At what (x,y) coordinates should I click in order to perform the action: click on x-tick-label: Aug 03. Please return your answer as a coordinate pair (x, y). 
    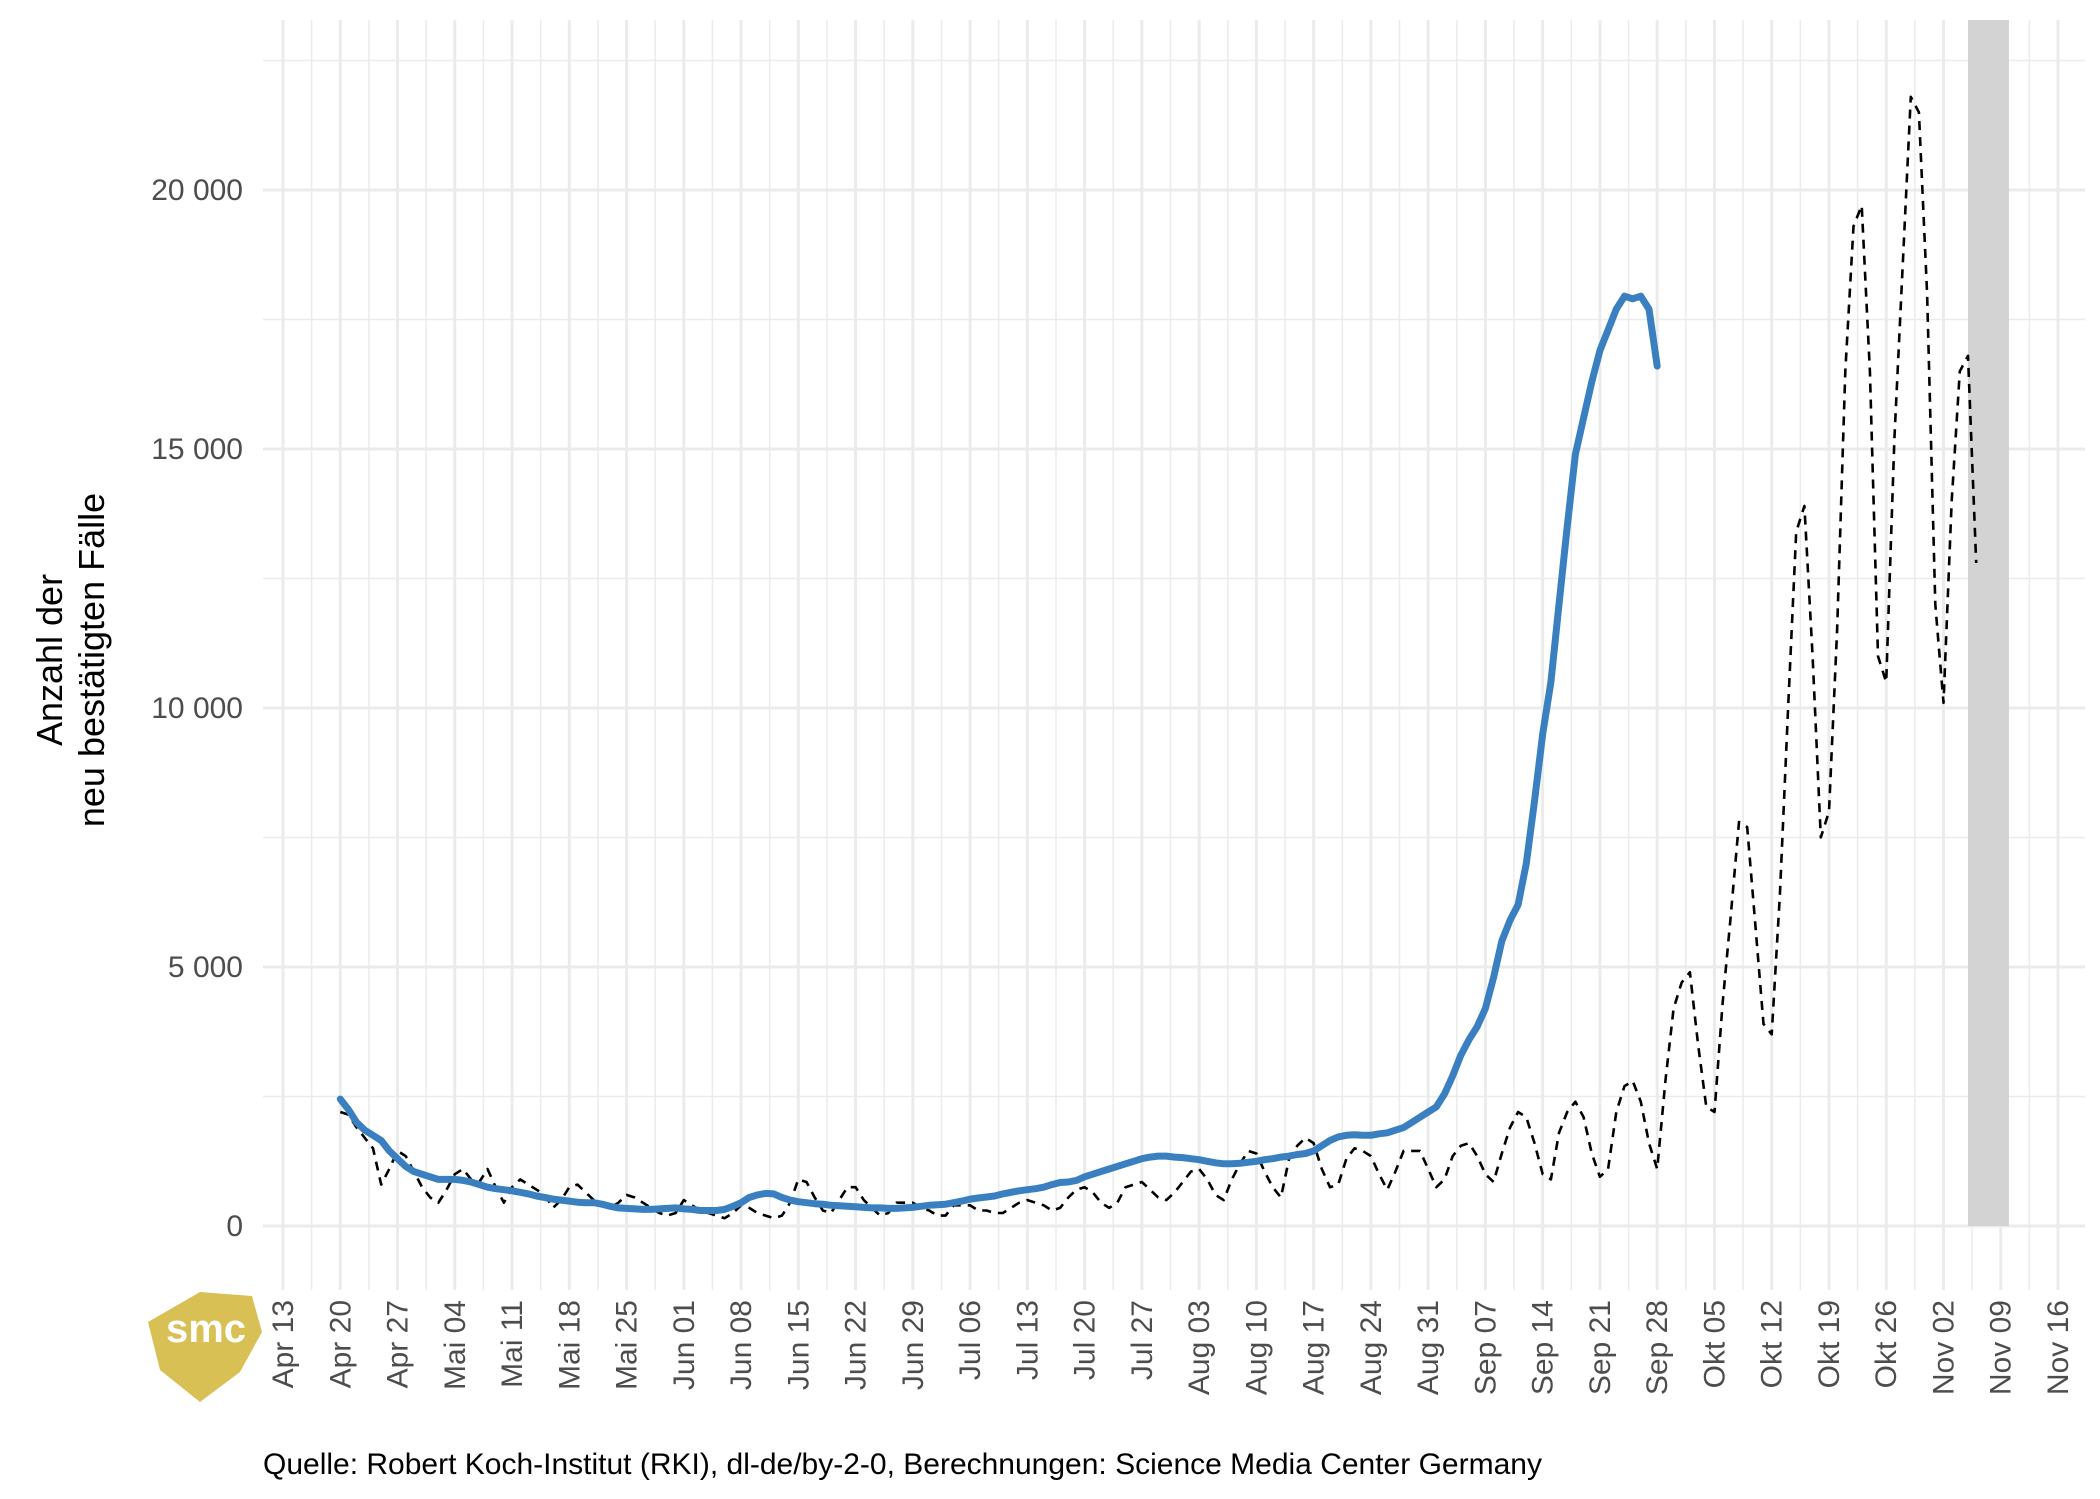
    Looking at the image, I should click on (1199, 1347).